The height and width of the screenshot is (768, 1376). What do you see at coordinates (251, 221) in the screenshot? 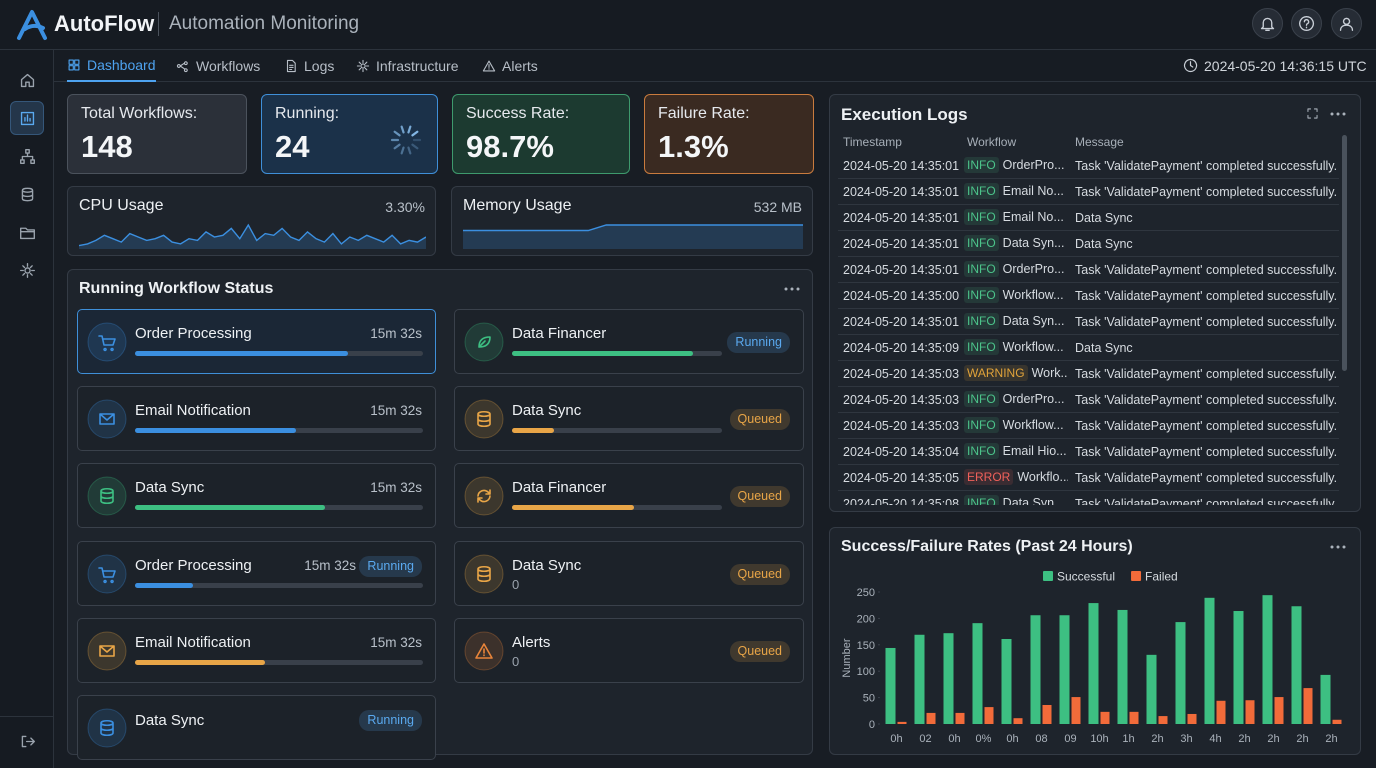
I see `metric-card: CPU Usage 3.30%` at bounding box center [251, 221].